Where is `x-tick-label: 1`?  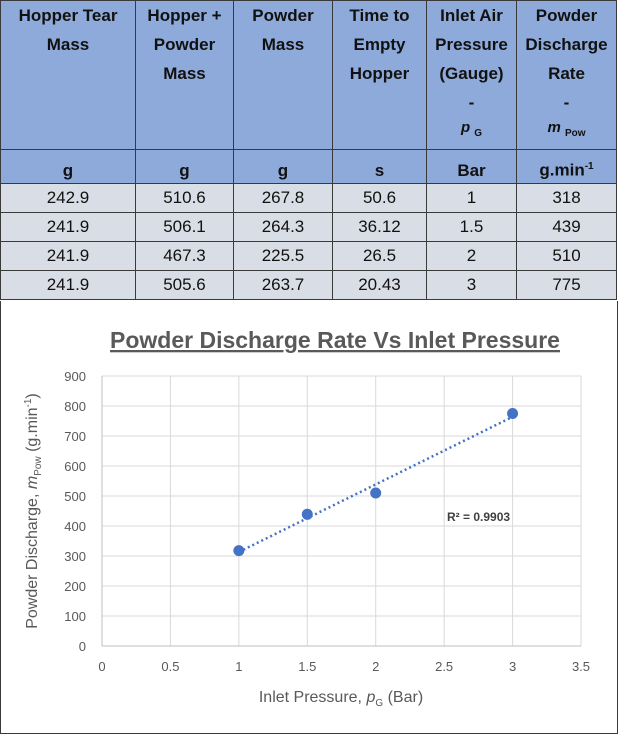 x-tick-label: 1 is located at coordinates (238, 666).